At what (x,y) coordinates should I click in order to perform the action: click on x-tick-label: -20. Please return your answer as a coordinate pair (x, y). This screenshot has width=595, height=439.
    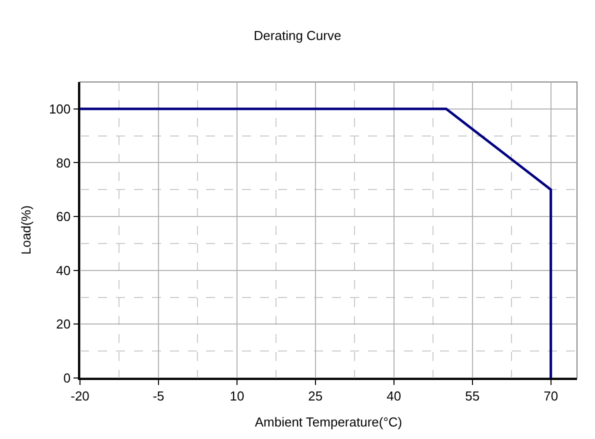
    Looking at the image, I should click on (80, 396).